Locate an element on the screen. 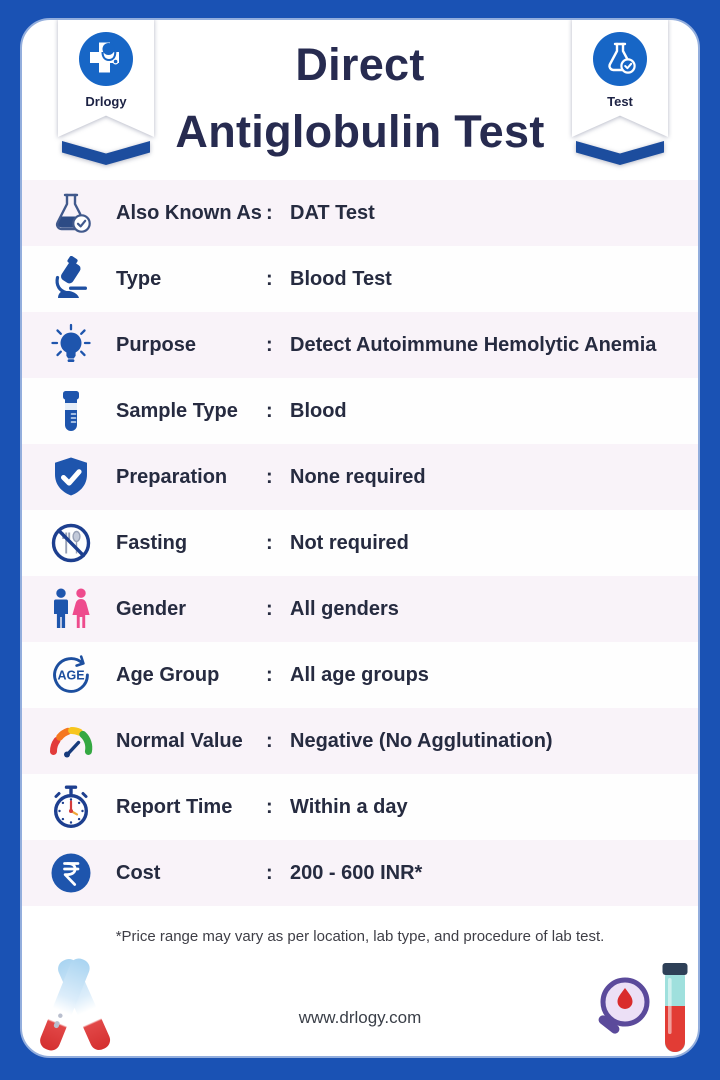 The height and width of the screenshot is (1080, 720). drlogy-badge: Drlogy is located at coordinates (106, 92).